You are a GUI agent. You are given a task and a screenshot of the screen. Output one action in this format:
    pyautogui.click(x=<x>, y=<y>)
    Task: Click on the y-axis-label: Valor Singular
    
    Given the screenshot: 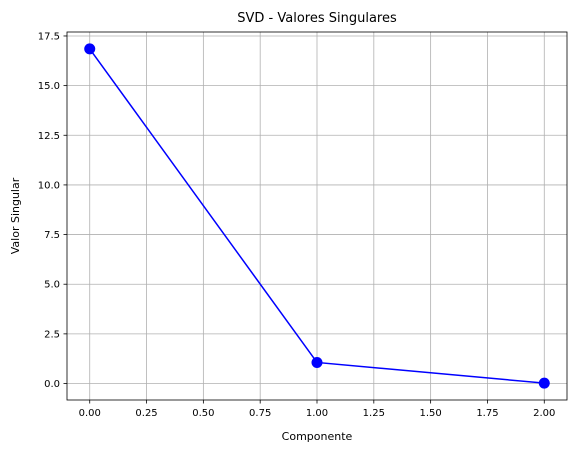 What is the action you would take?
    pyautogui.click(x=15, y=215)
    